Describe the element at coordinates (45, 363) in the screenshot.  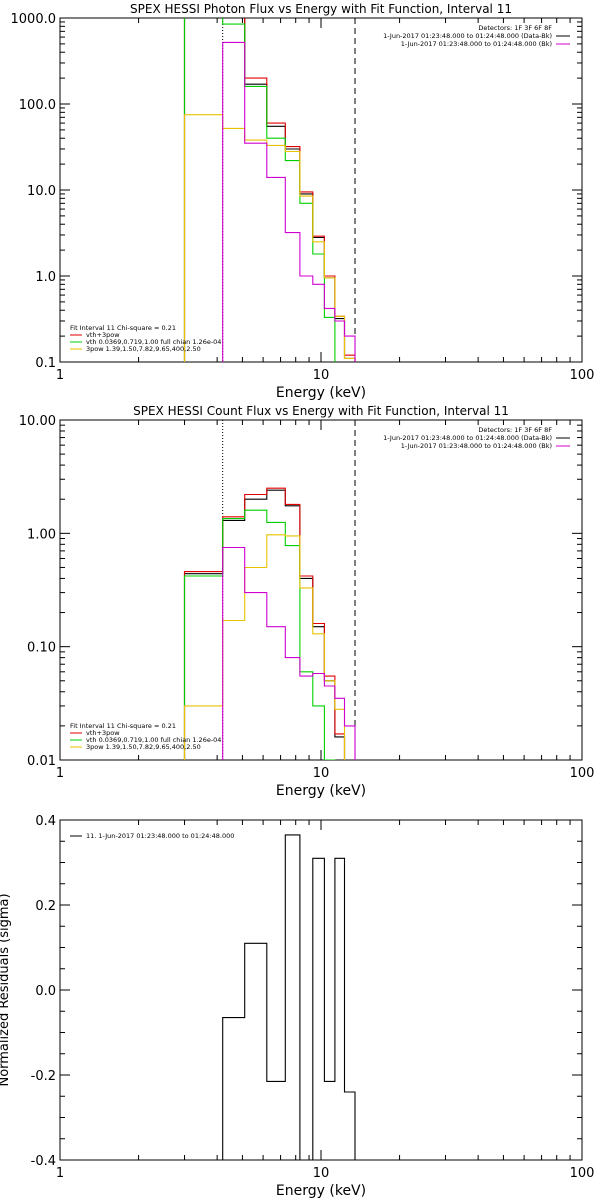
I see `y-tick-label: 0.1` at that location.